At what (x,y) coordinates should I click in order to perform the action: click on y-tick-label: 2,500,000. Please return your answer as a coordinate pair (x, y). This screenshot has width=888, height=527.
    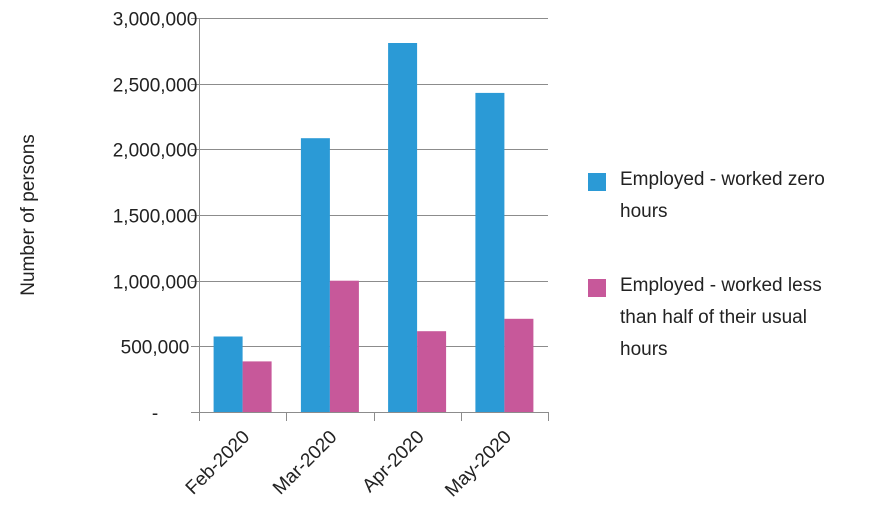
    Looking at the image, I should click on (155, 86).